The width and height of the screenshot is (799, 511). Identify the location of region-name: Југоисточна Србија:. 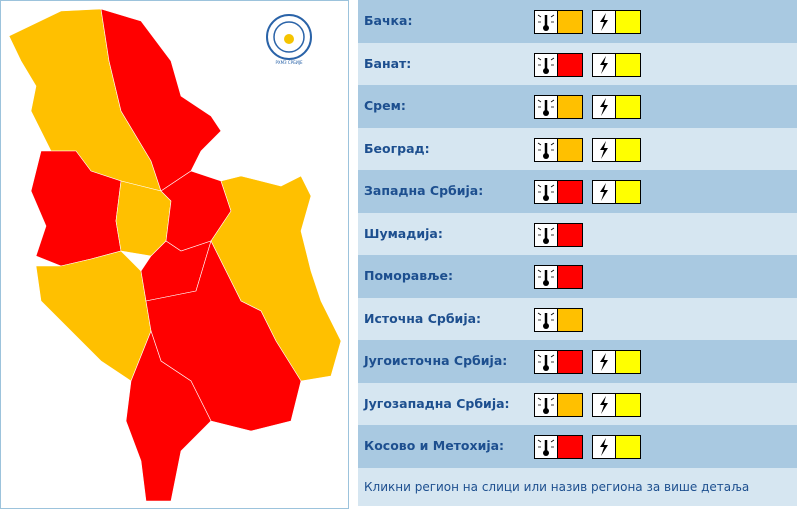
(436, 360).